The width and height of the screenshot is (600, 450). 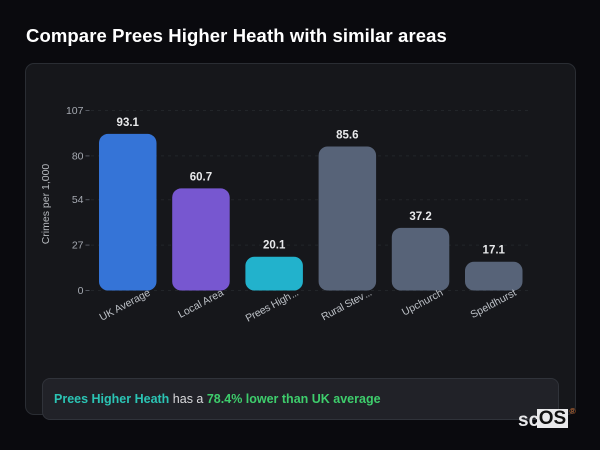 What do you see at coordinates (493, 304) in the screenshot?
I see `svg-text: Speldhurst` at bounding box center [493, 304].